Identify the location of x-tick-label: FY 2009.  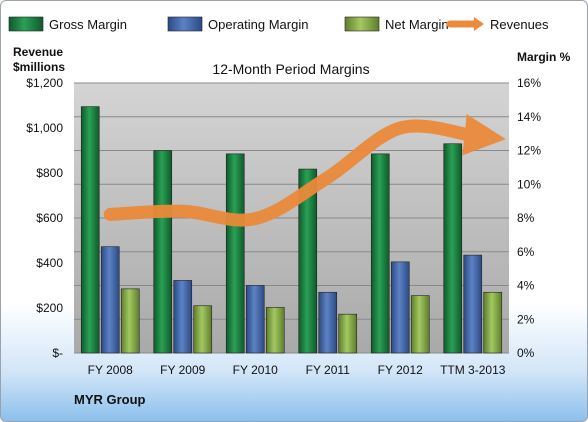
(182, 370).